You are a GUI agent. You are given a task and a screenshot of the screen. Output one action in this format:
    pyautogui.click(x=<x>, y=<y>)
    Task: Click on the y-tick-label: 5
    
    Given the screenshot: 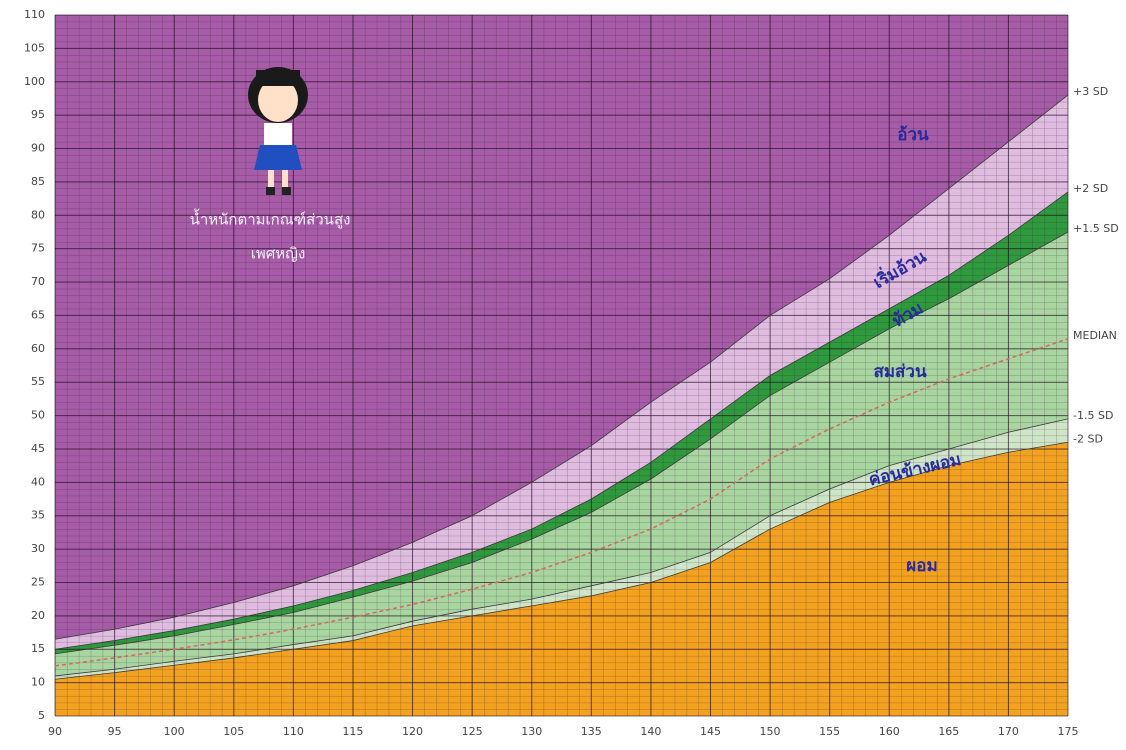 What is the action you would take?
    pyautogui.click(x=41, y=715)
    